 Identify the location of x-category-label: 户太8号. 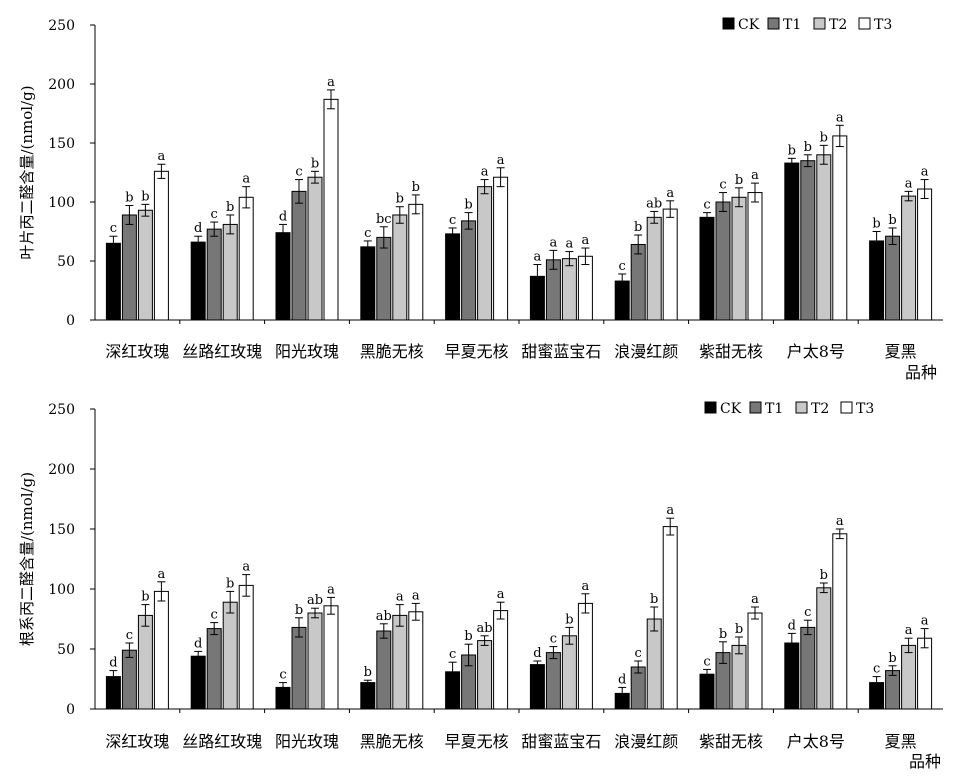
(816, 741).